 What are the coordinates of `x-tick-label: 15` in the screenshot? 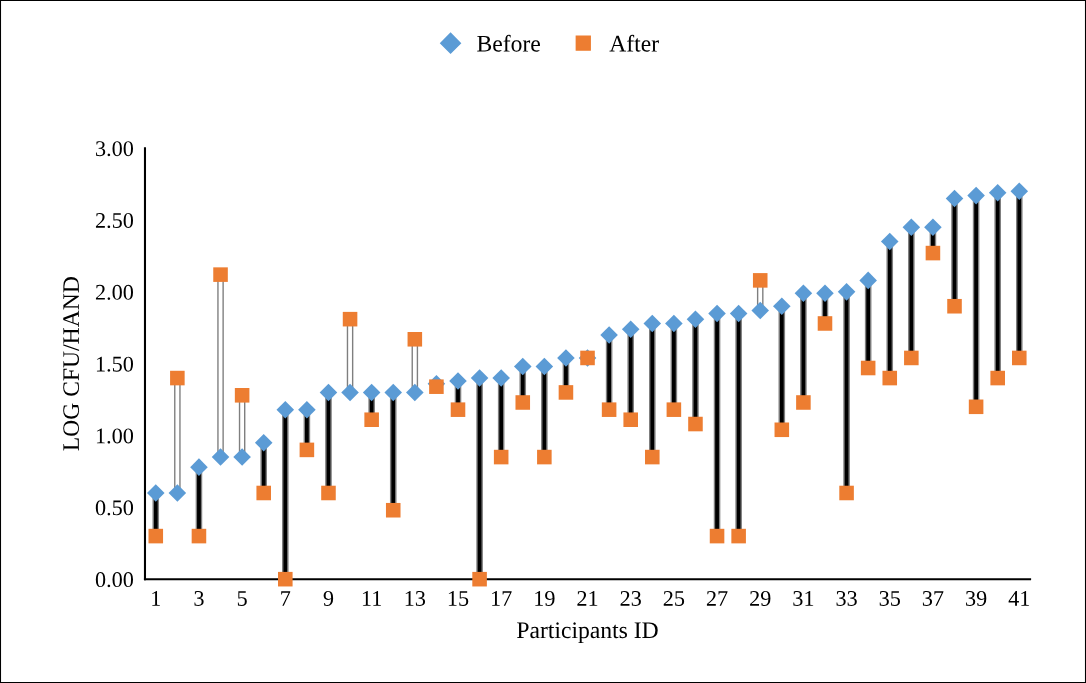 It's located at (458, 598).